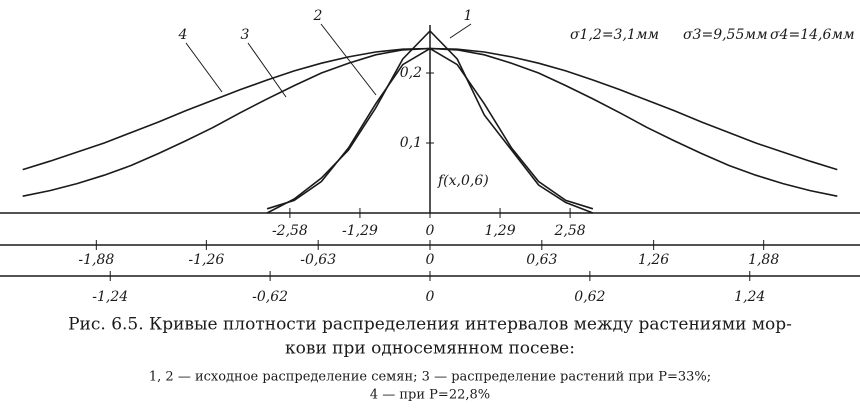  I want to click on x-tick-label: 1,29, so click(499, 231).